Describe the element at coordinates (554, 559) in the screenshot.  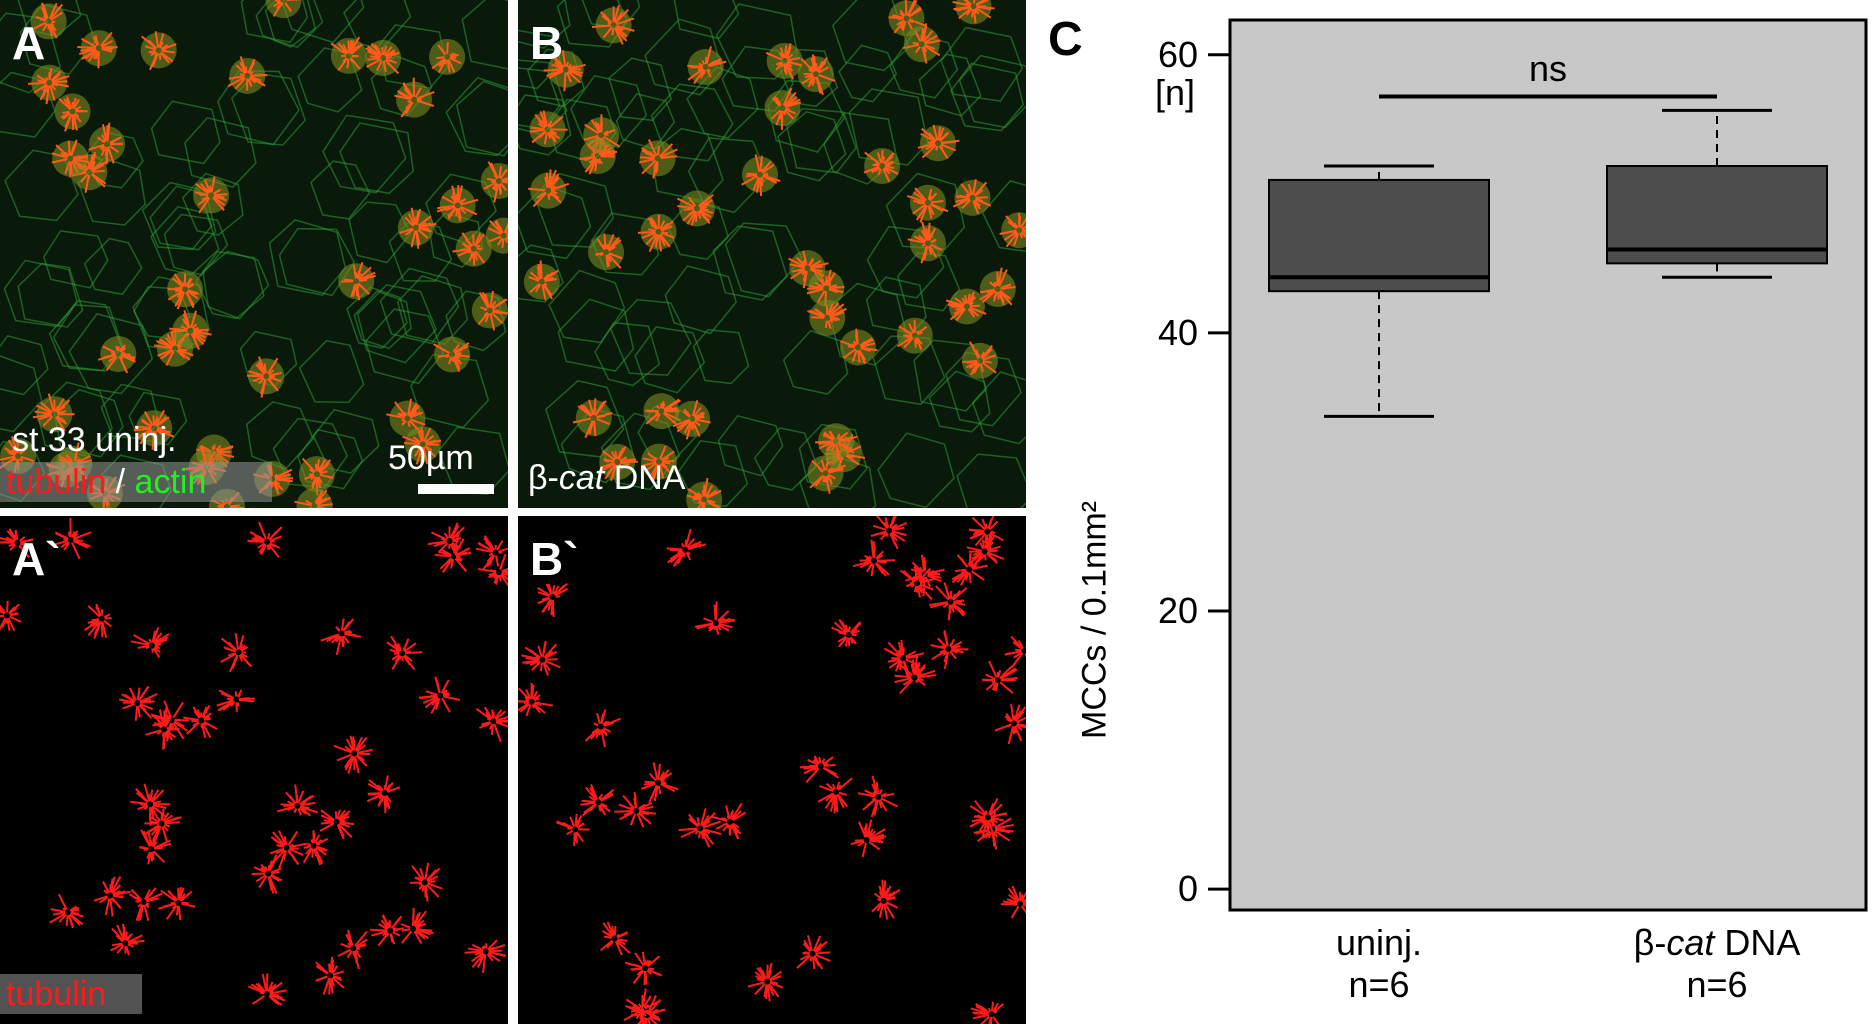
I see `panel-b-prime-label: B`` at that location.